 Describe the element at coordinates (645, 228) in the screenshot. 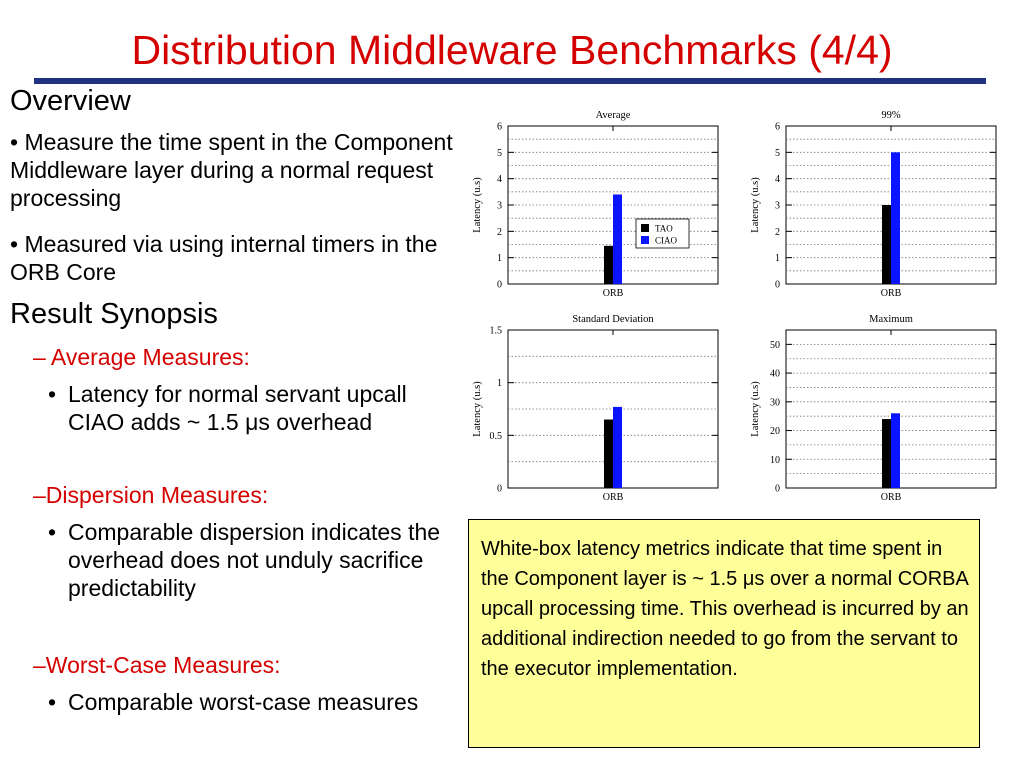

I see `legend-swatch-tao` at that location.